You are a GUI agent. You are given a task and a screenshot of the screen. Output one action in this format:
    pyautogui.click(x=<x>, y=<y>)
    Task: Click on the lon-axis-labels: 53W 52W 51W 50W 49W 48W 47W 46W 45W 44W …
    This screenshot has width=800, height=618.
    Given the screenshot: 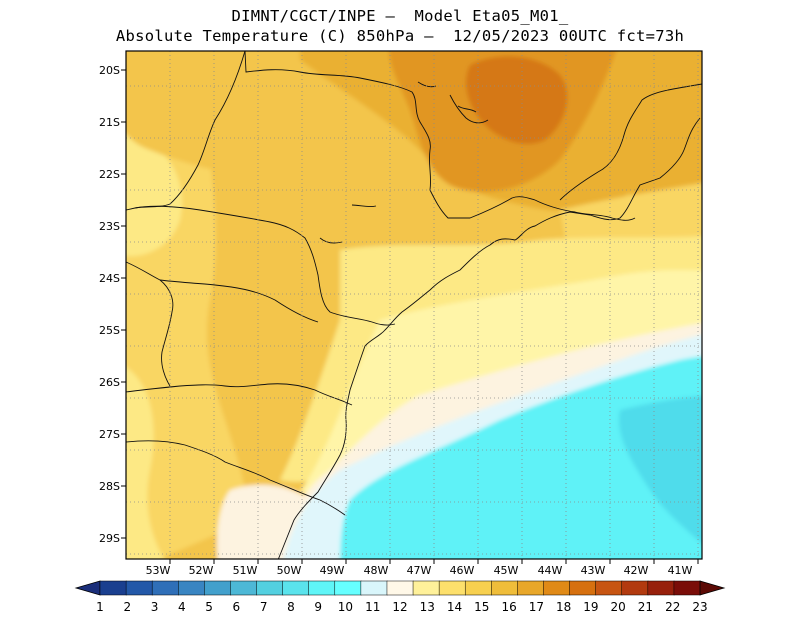 What is the action you would take?
    pyautogui.click(x=419, y=570)
    